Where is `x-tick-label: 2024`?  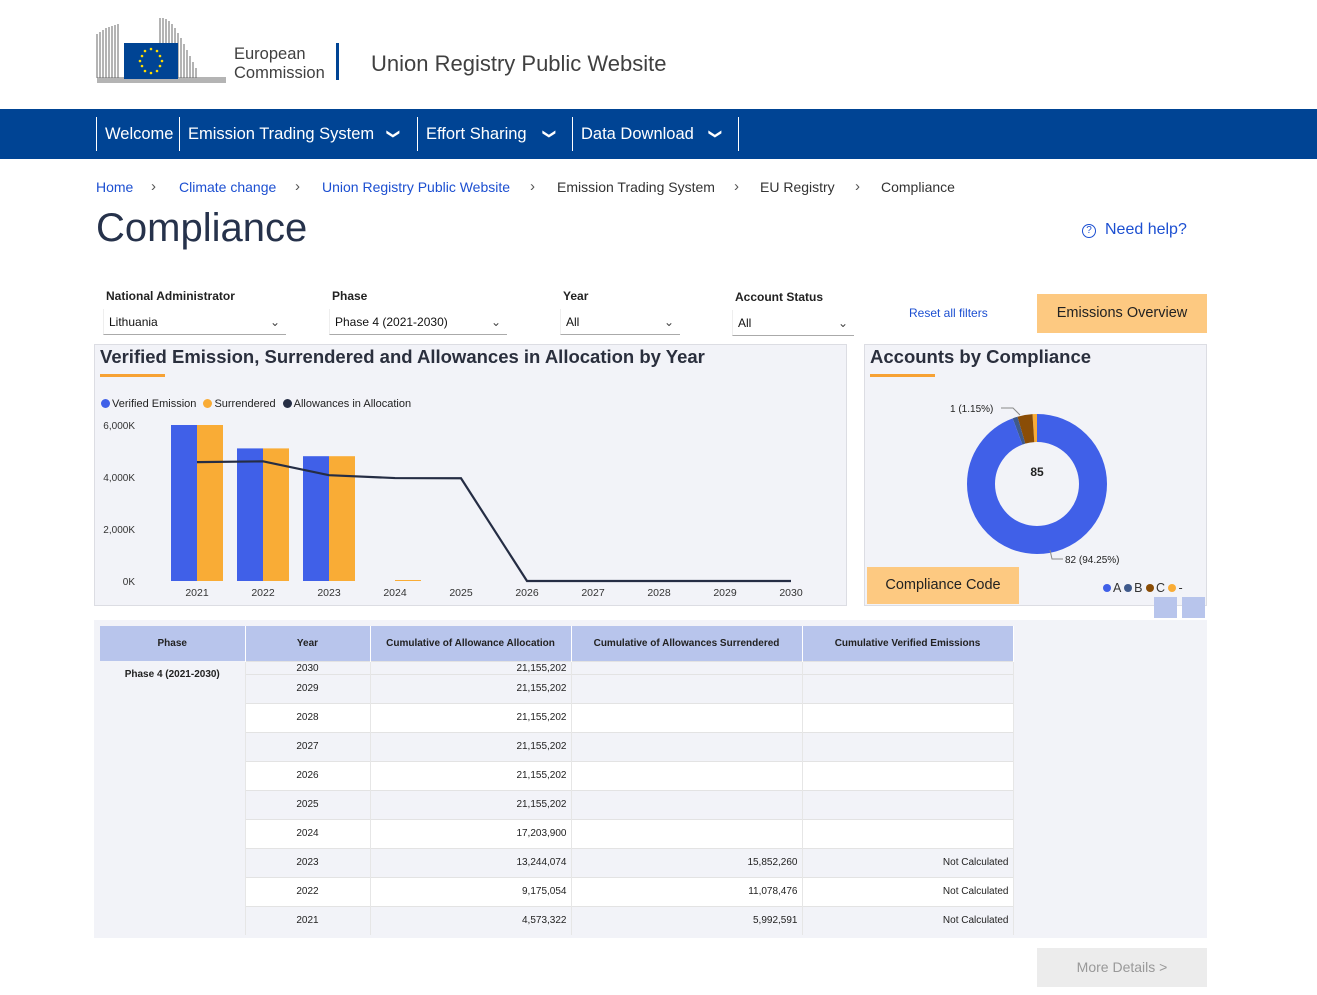
x-tick-label: 2024 is located at coordinates (395, 593).